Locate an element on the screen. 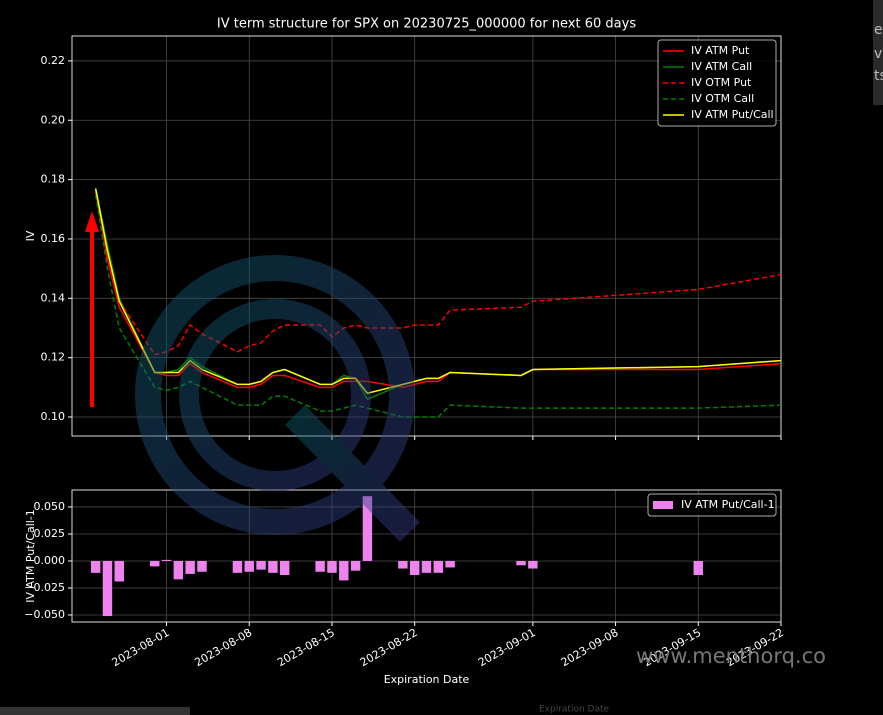 The height and width of the screenshot is (715, 883). y-axis-label: IV is located at coordinates (30, 235).